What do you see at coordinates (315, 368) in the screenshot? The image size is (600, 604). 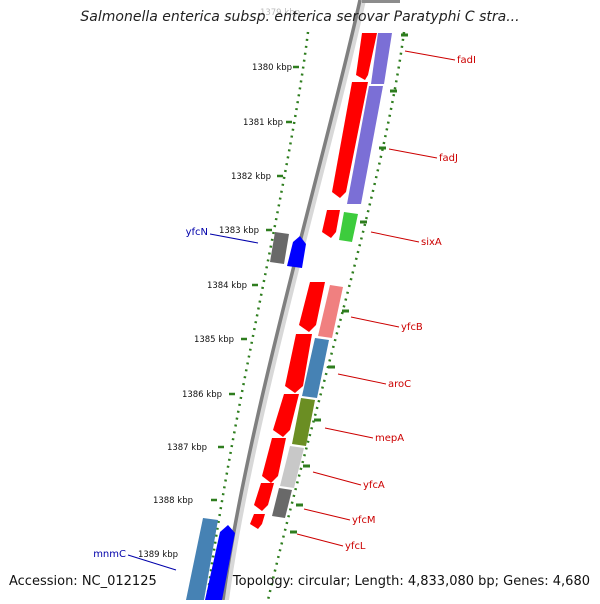 I see `gene-feature-aroC-product` at bounding box center [315, 368].